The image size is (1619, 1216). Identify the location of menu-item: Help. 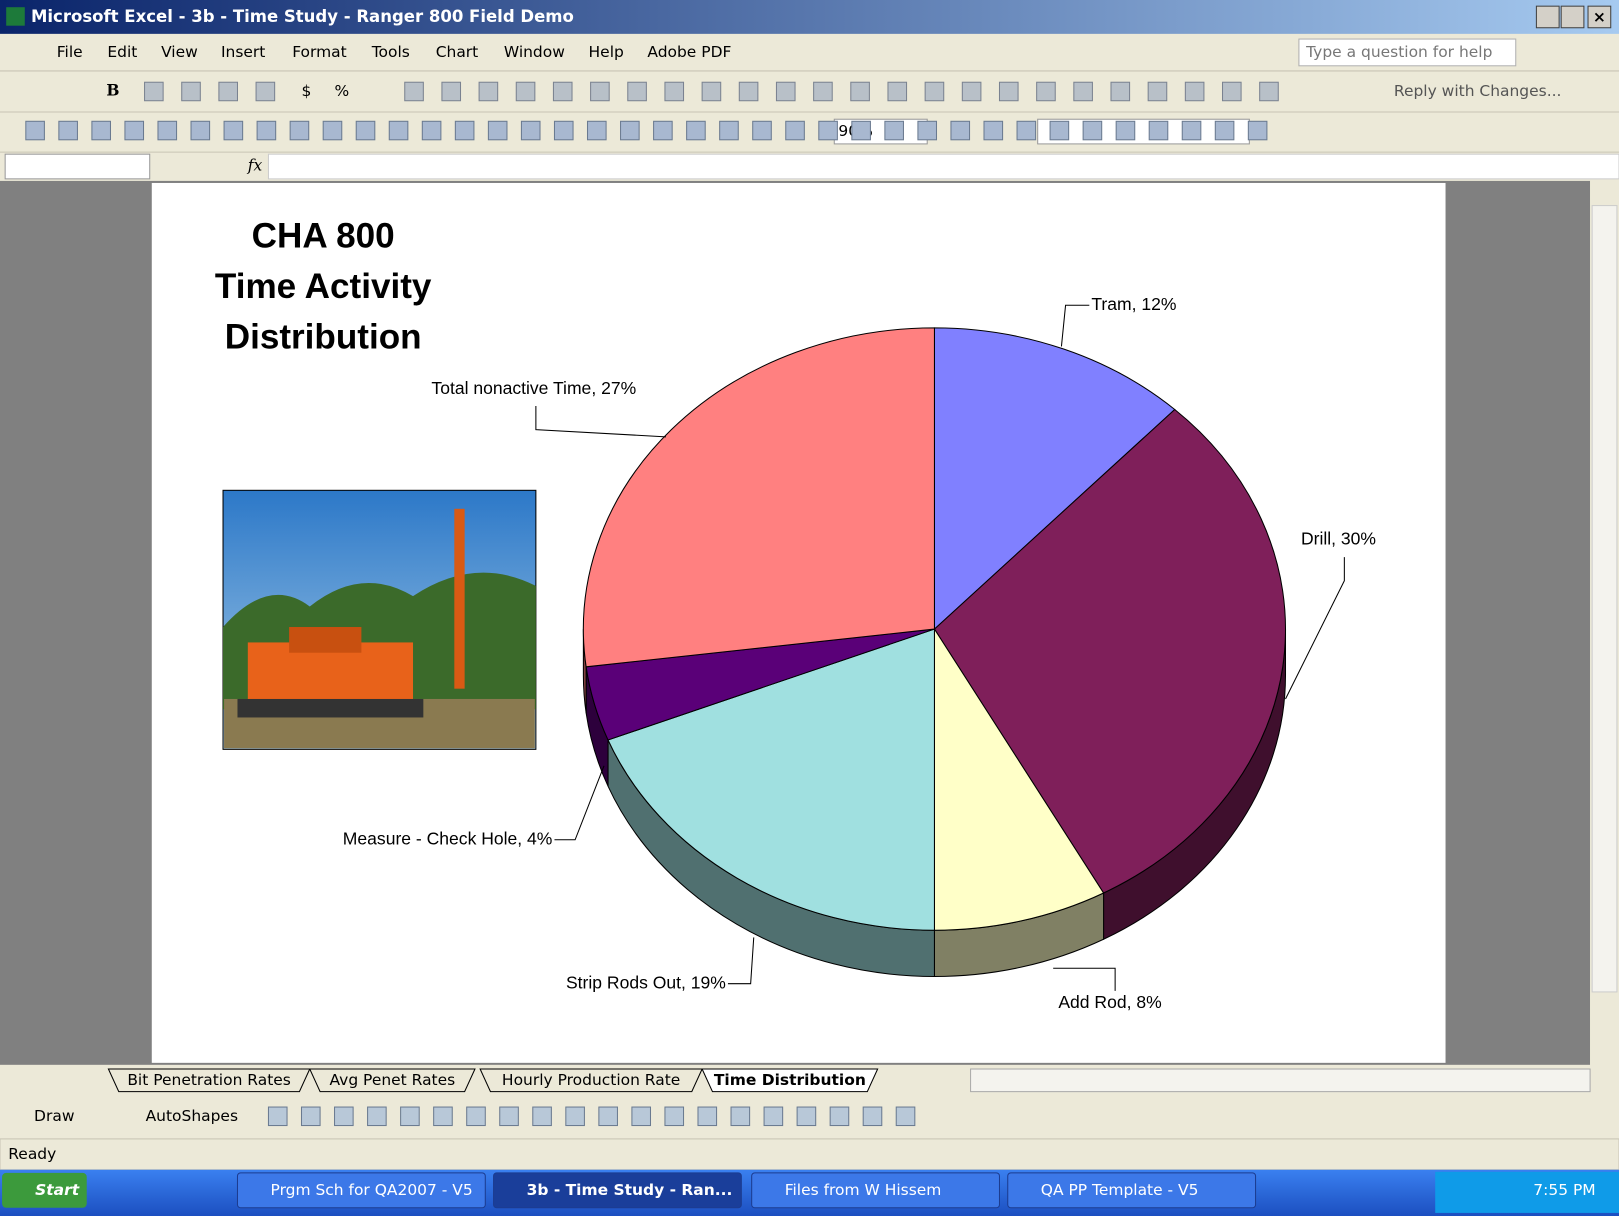
(606, 52).